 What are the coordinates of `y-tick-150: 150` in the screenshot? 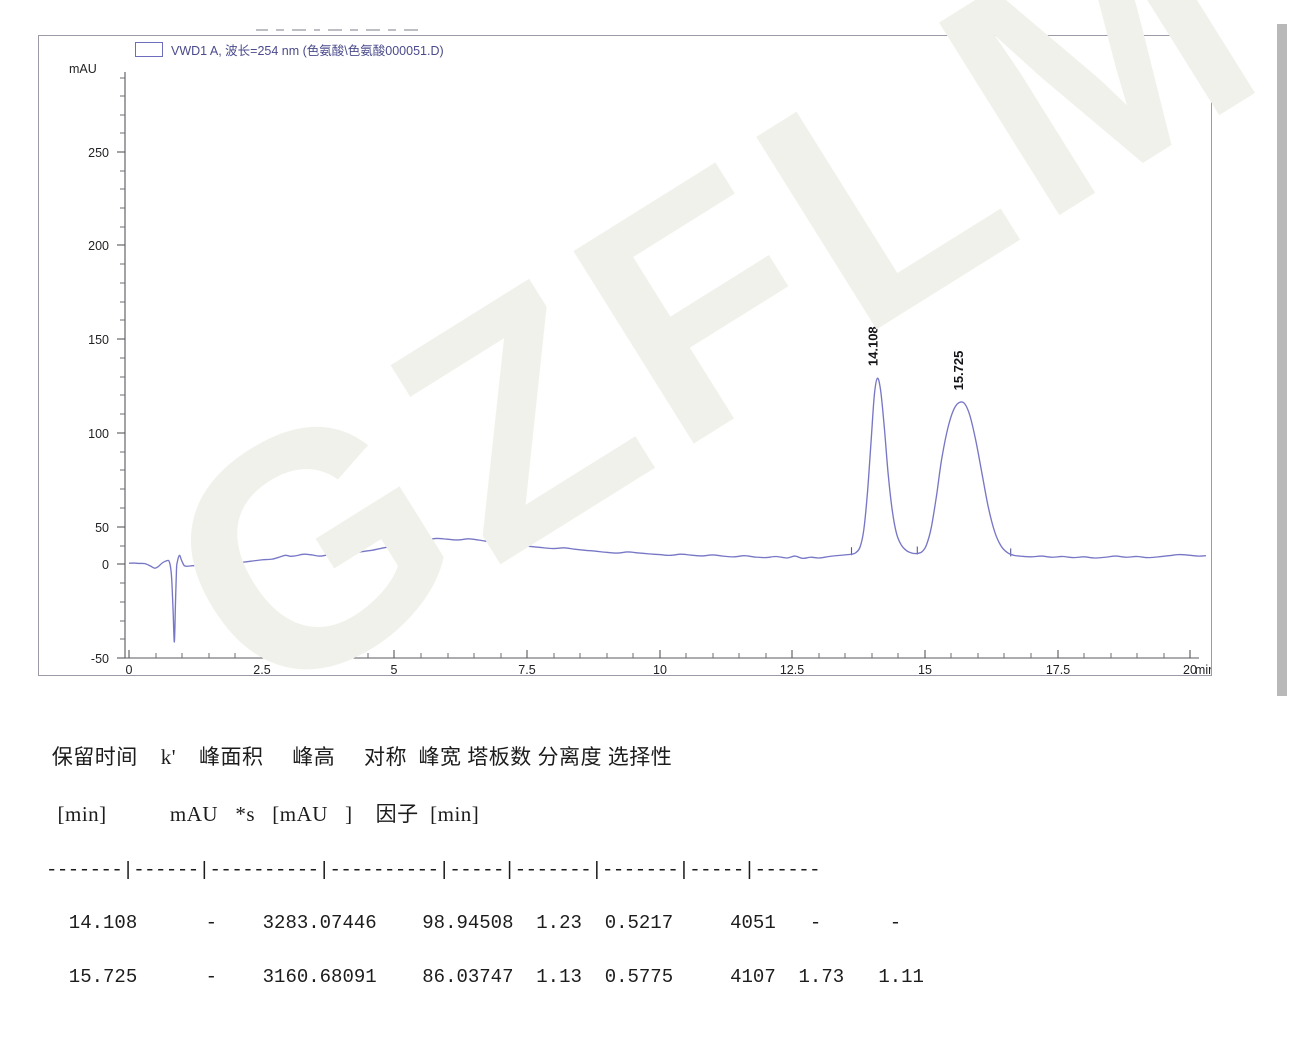 It's located at (98, 340).